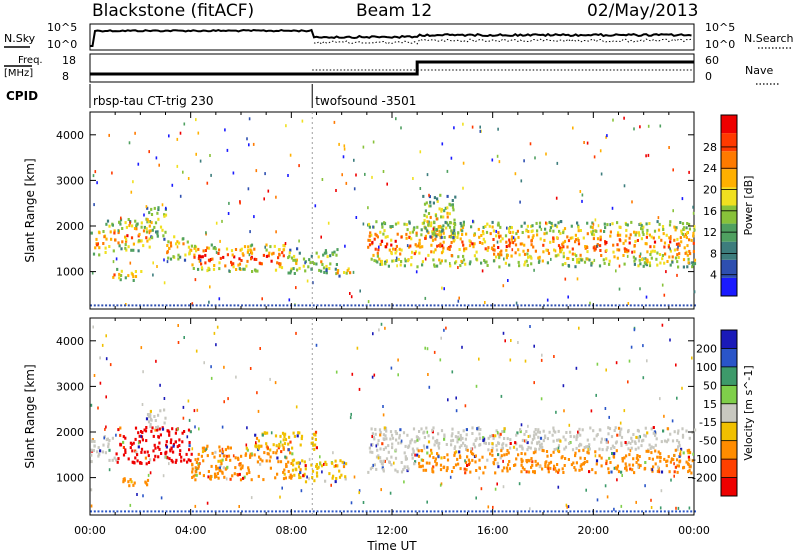 The width and height of the screenshot is (800, 554). Describe the element at coordinates (694, 530) in the screenshot. I see `x-tick-label: 00:00` at that location.